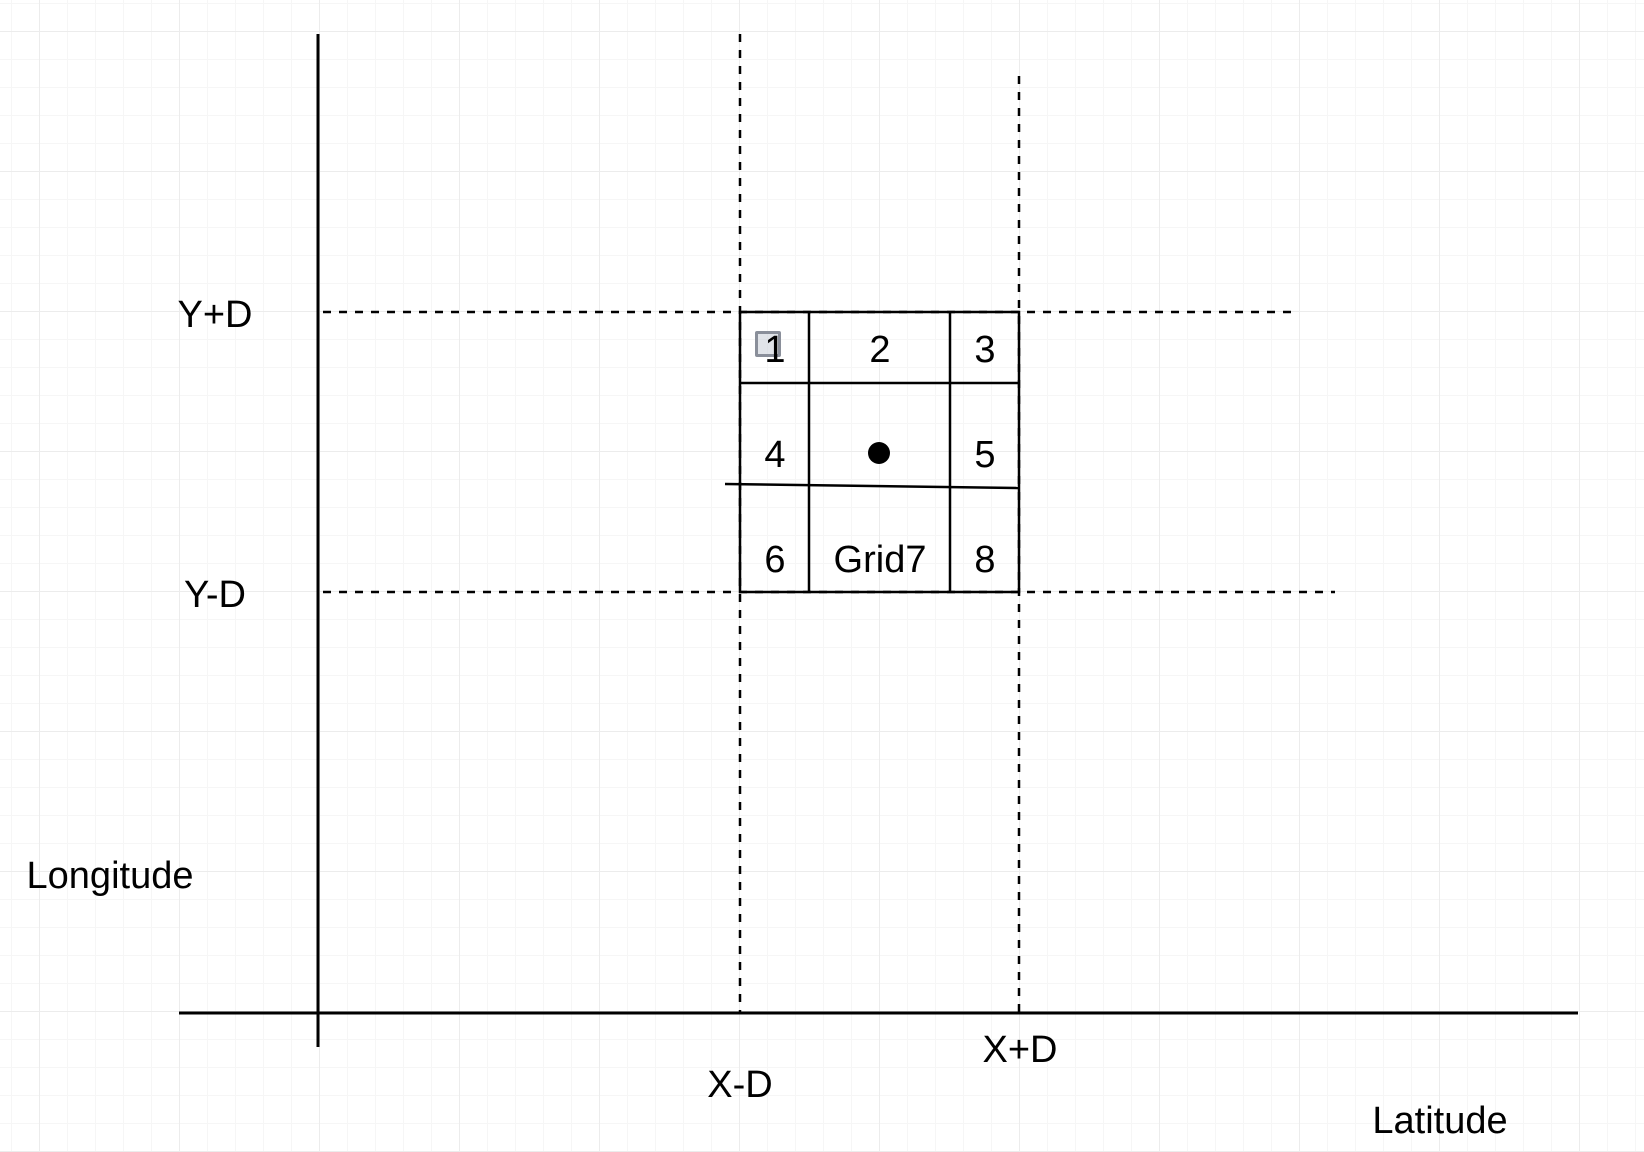  What do you see at coordinates (985, 560) in the screenshot?
I see `cell-label-8: 8` at bounding box center [985, 560].